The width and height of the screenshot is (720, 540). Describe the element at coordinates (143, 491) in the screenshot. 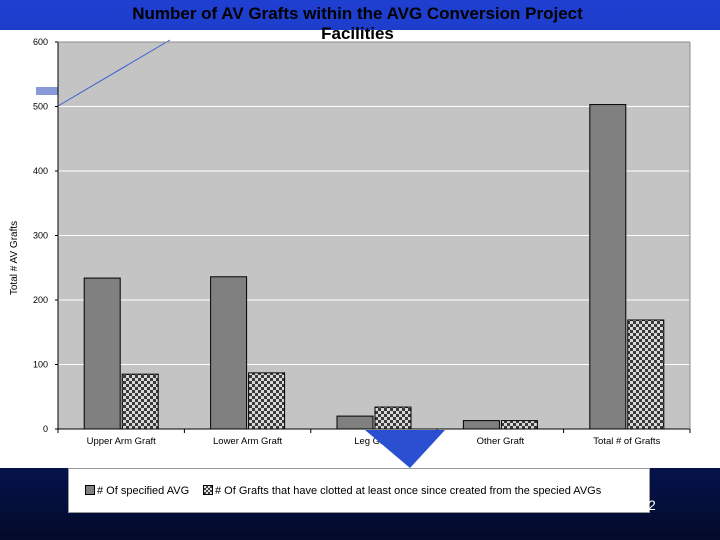

I see `legend-label-specified: # Of specified AVG` at that location.